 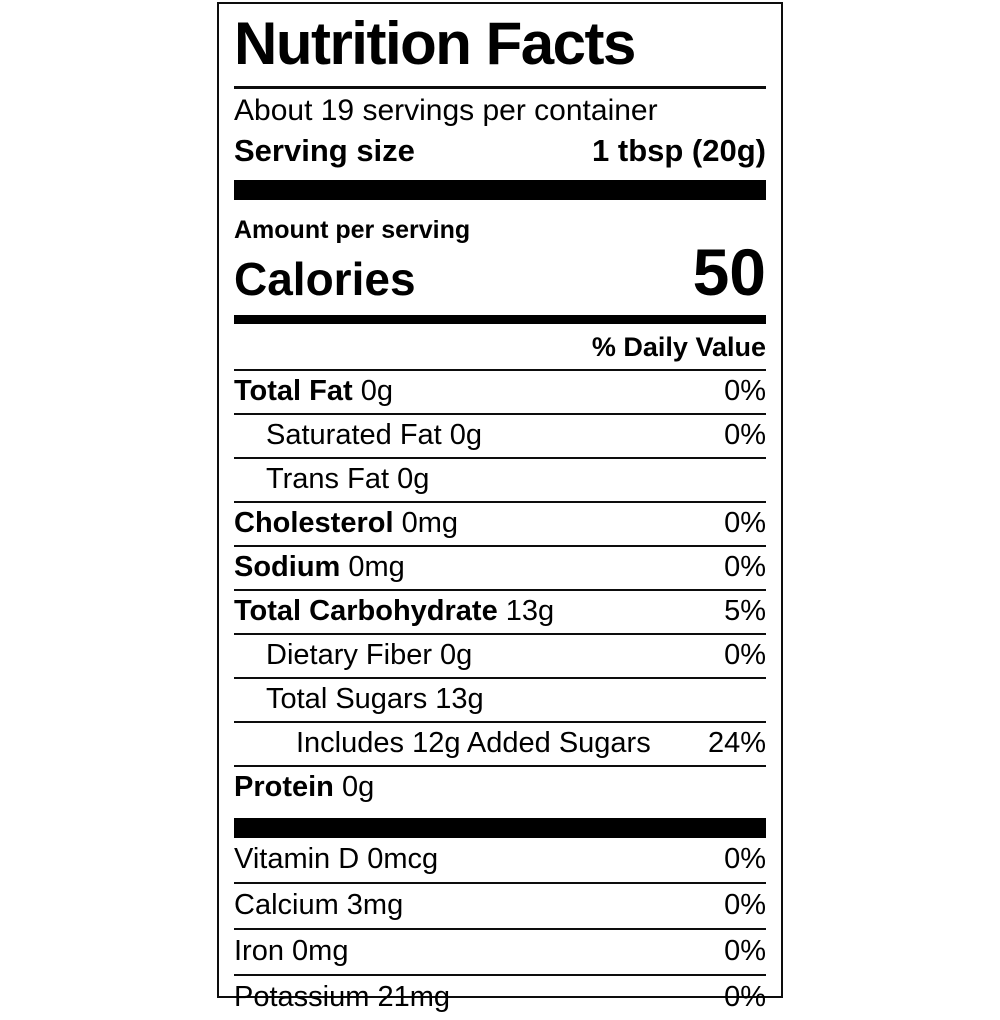 I want to click on serving-size-row: Serving size 1 tbsp (20g), so click(x=500, y=151).